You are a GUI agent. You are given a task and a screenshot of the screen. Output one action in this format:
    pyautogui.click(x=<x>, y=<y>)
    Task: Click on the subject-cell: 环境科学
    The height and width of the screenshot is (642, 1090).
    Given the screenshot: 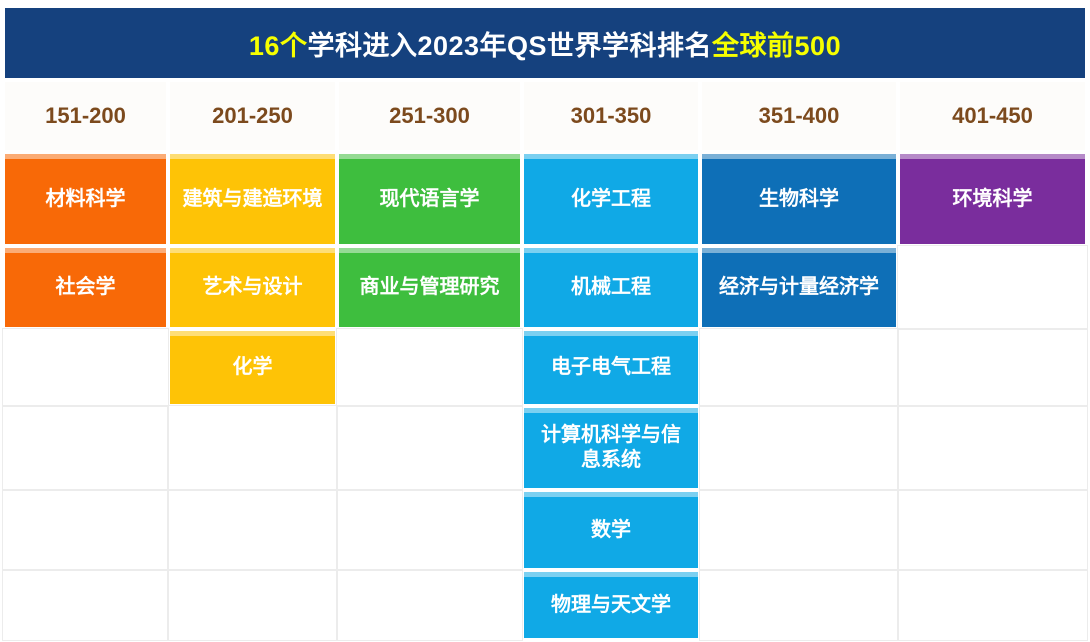 What is the action you would take?
    pyautogui.click(x=992, y=199)
    